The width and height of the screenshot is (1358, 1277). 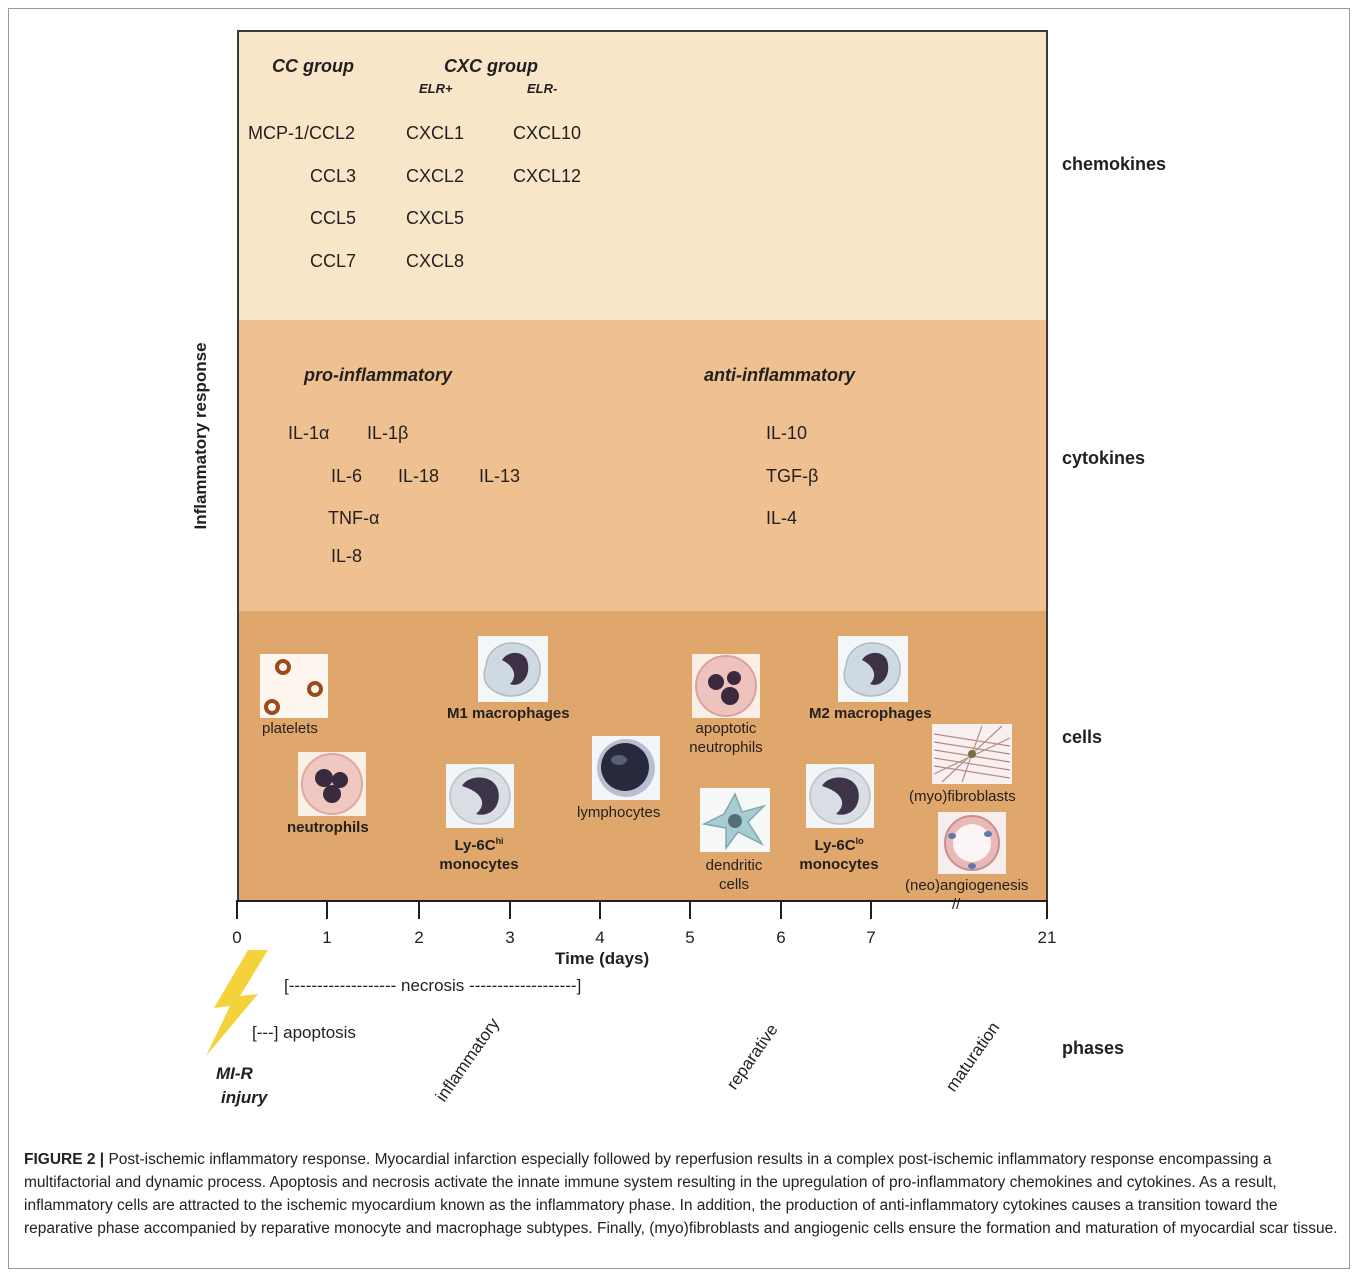 I want to click on cc-item: CCL5, so click(x=333, y=218).